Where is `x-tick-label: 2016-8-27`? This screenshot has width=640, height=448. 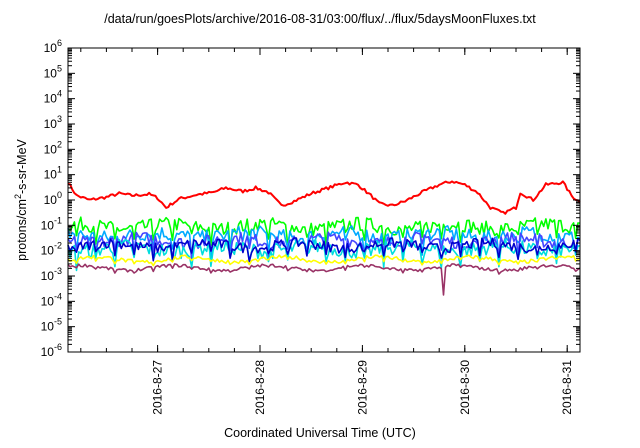
x-tick-label: 2016-8-27 is located at coordinates (158, 387).